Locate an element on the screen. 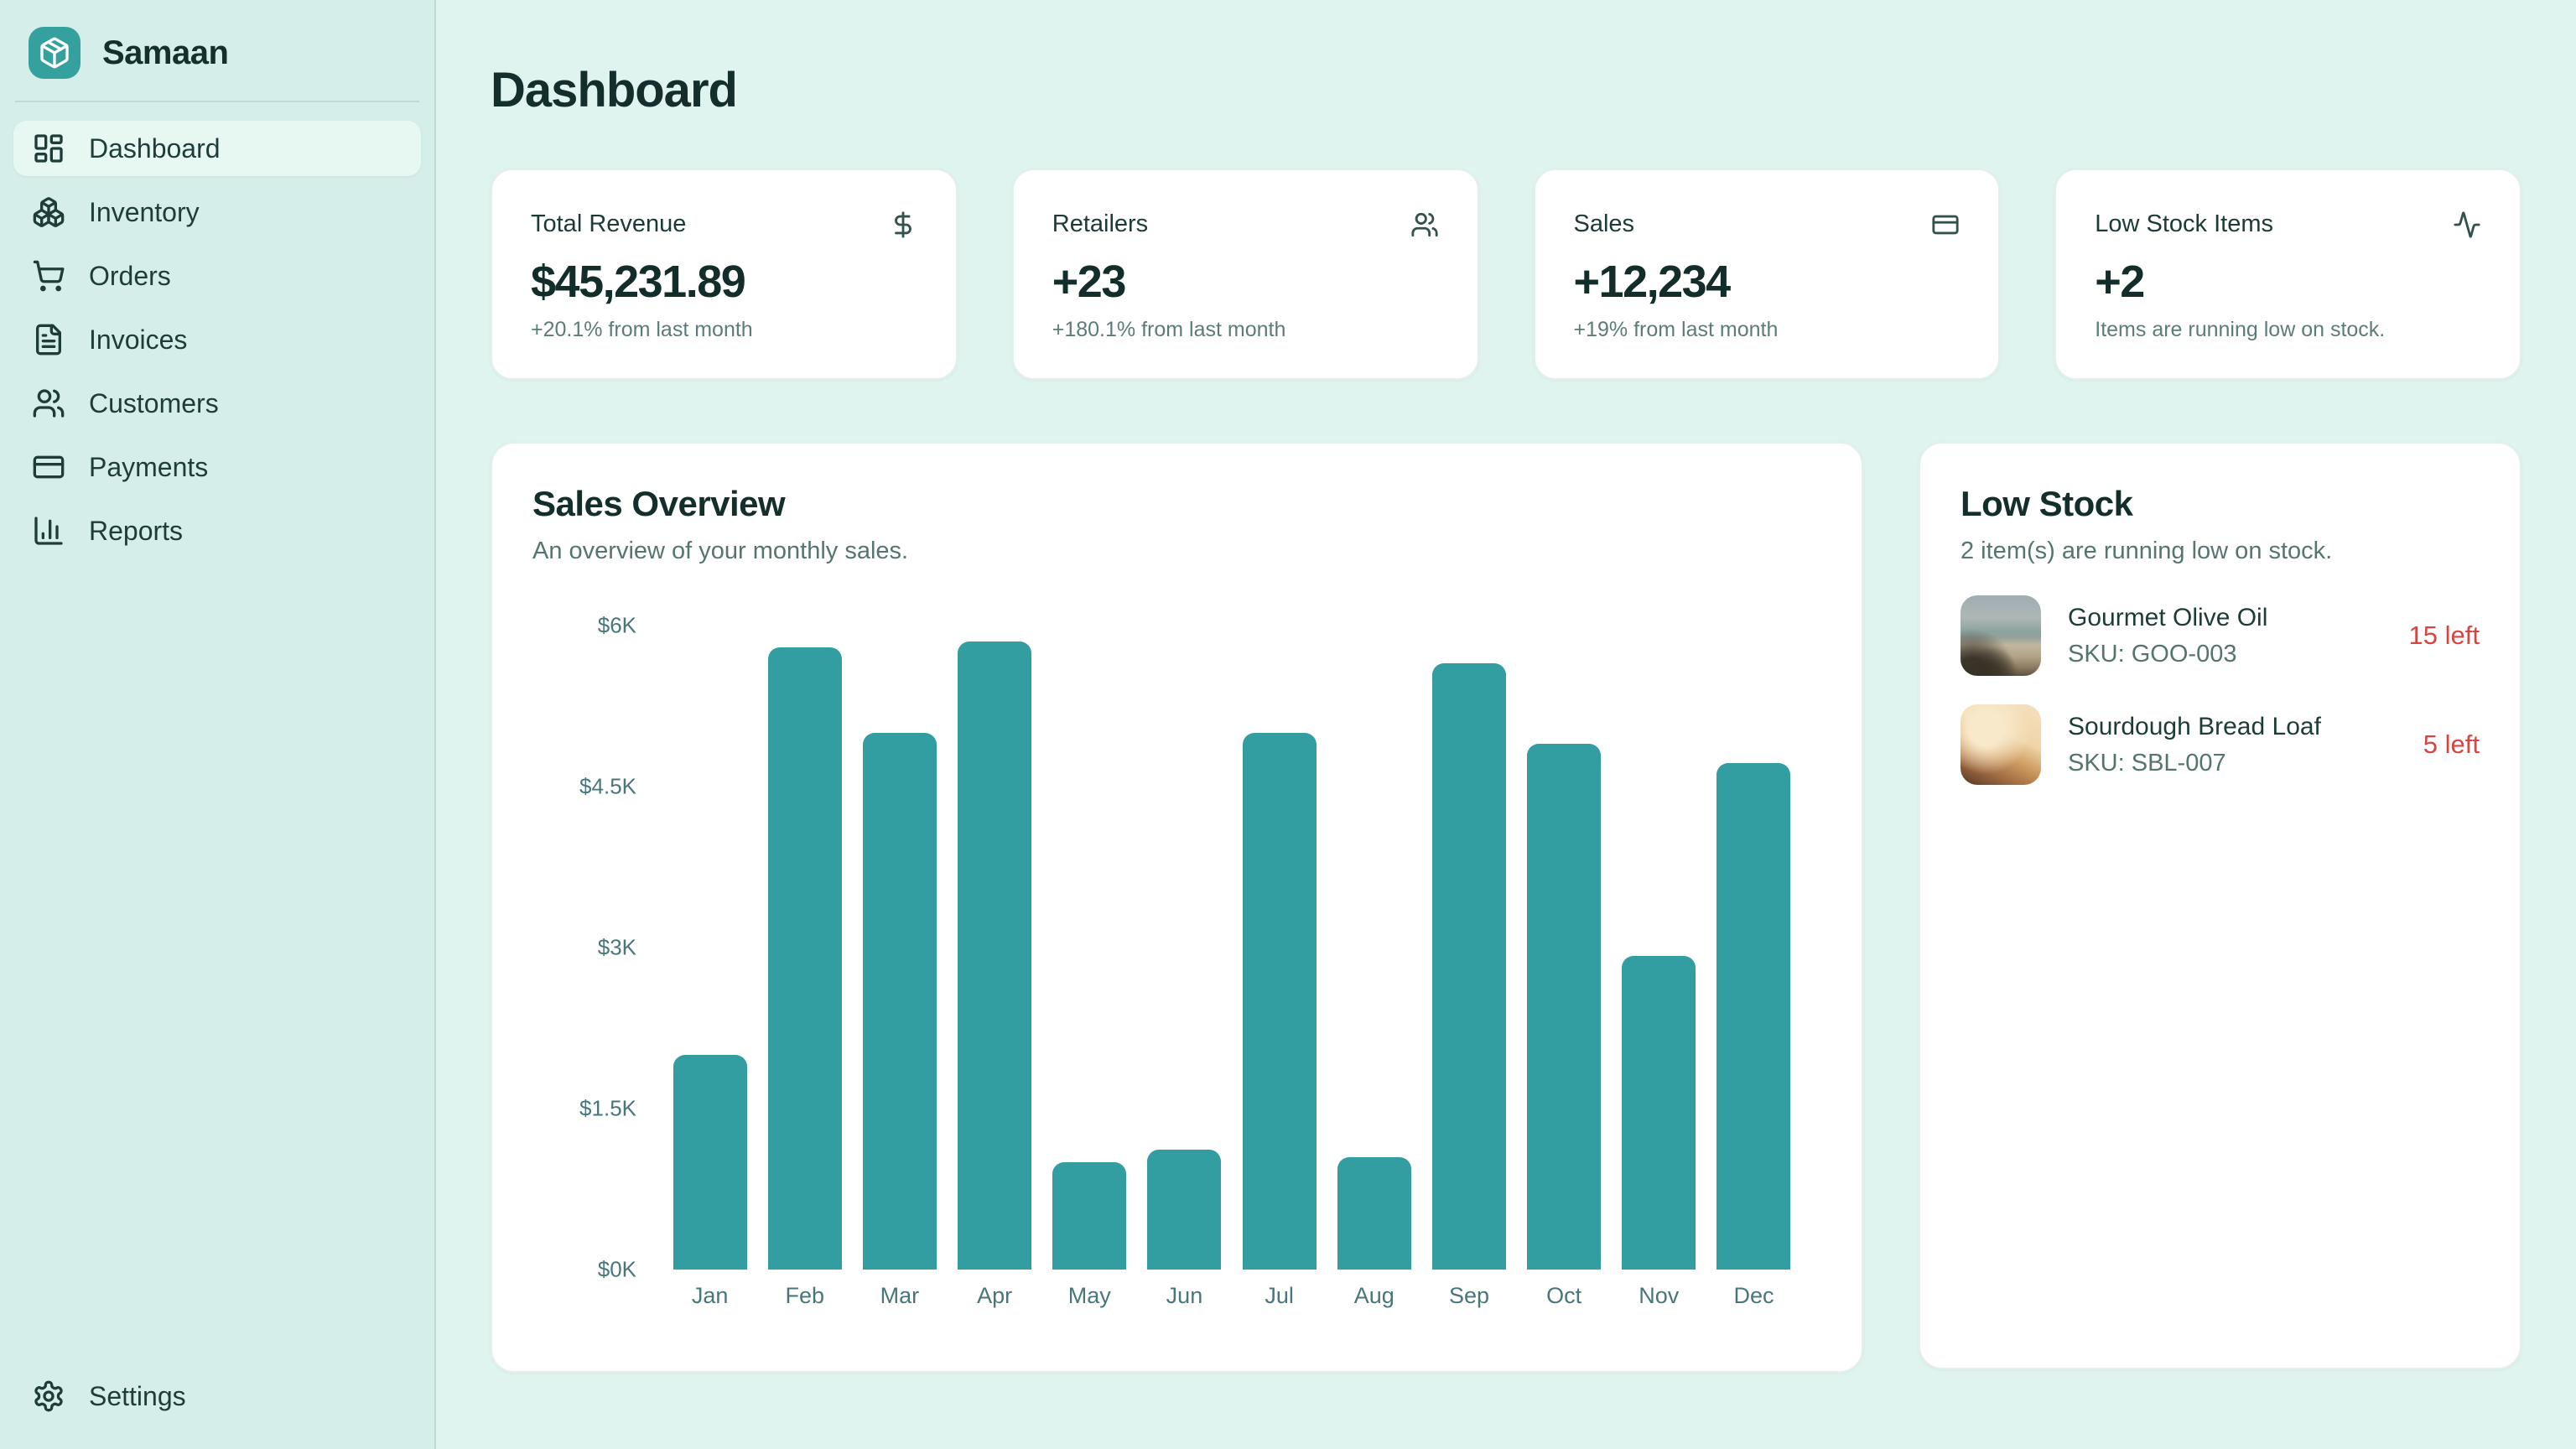 This screenshot has width=2576, height=1449. page-title: Dashboard is located at coordinates (614, 90).